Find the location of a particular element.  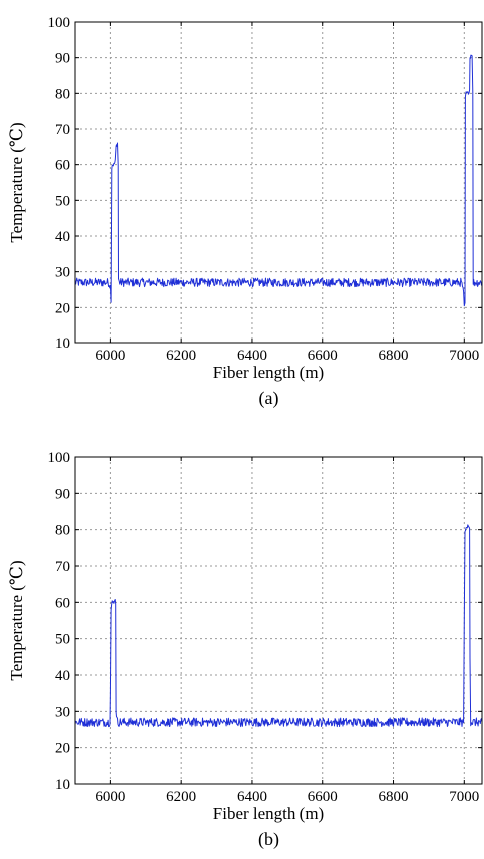

panel-label: (b) is located at coordinates (268, 839).